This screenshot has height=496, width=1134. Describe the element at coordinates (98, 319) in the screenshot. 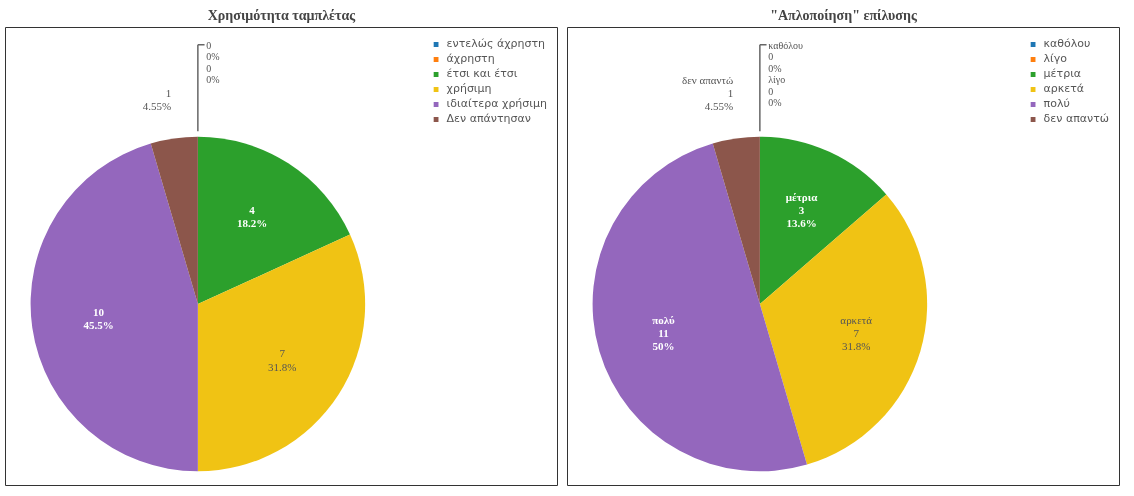

I see `data-label: 10 45.5%` at that location.